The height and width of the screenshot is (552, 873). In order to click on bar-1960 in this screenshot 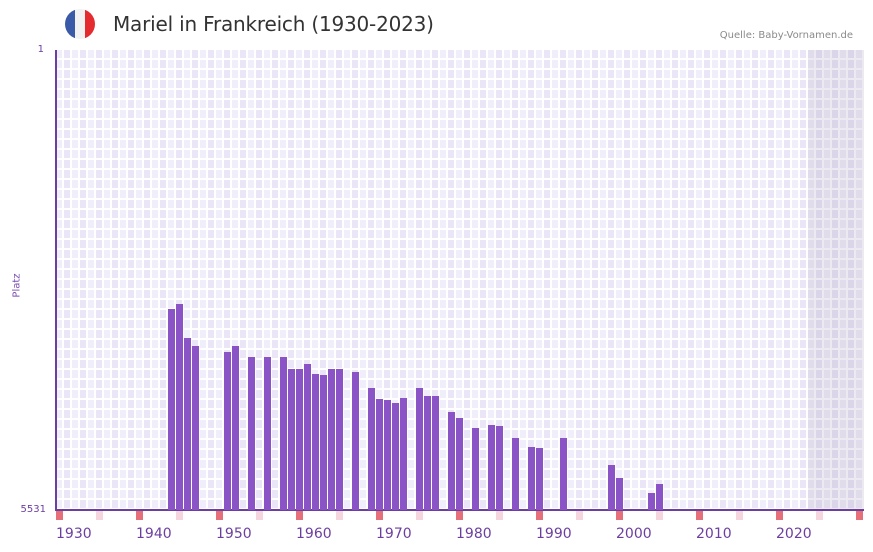, I will do `click(299, 439)`.